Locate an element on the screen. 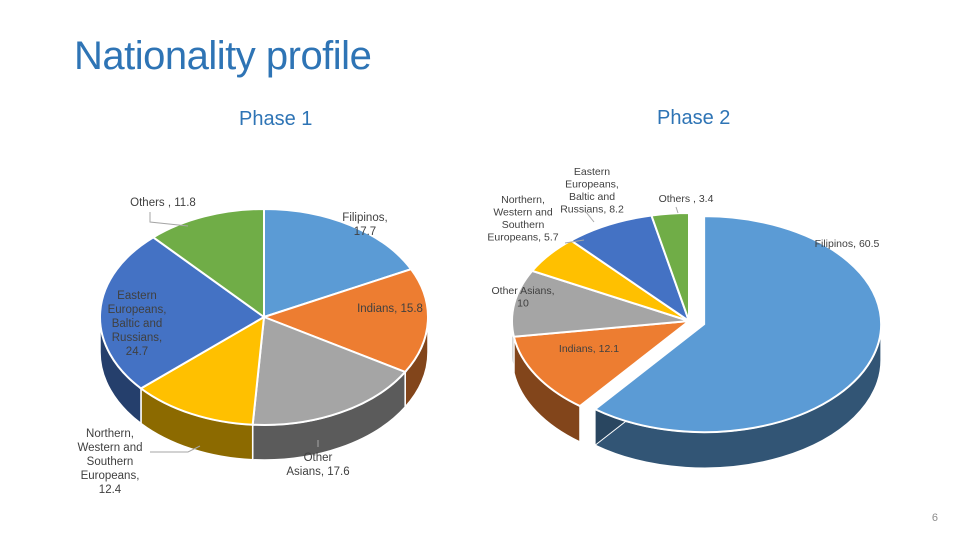 This screenshot has width=960, height=540. phase2-label-eastern-europeans-baltic-and-russians: Eastern Europeans, Baltic and Russians, 8.2 is located at coordinates (592, 191).